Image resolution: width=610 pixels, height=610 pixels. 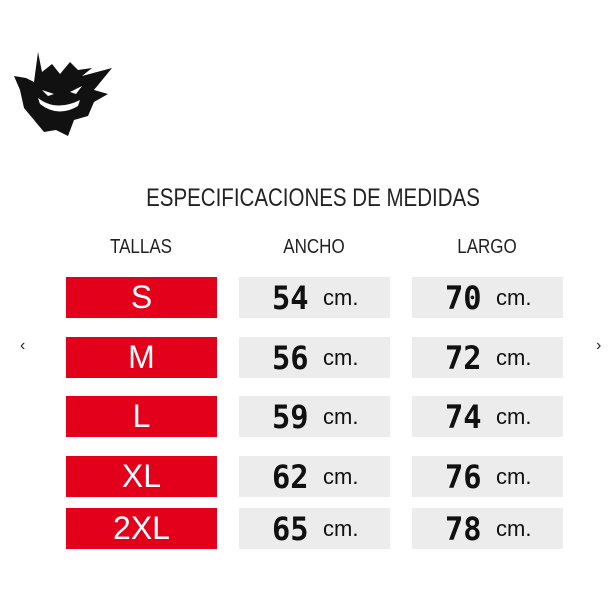 I want to click on largo-cell: 78 cm., so click(x=487, y=528).